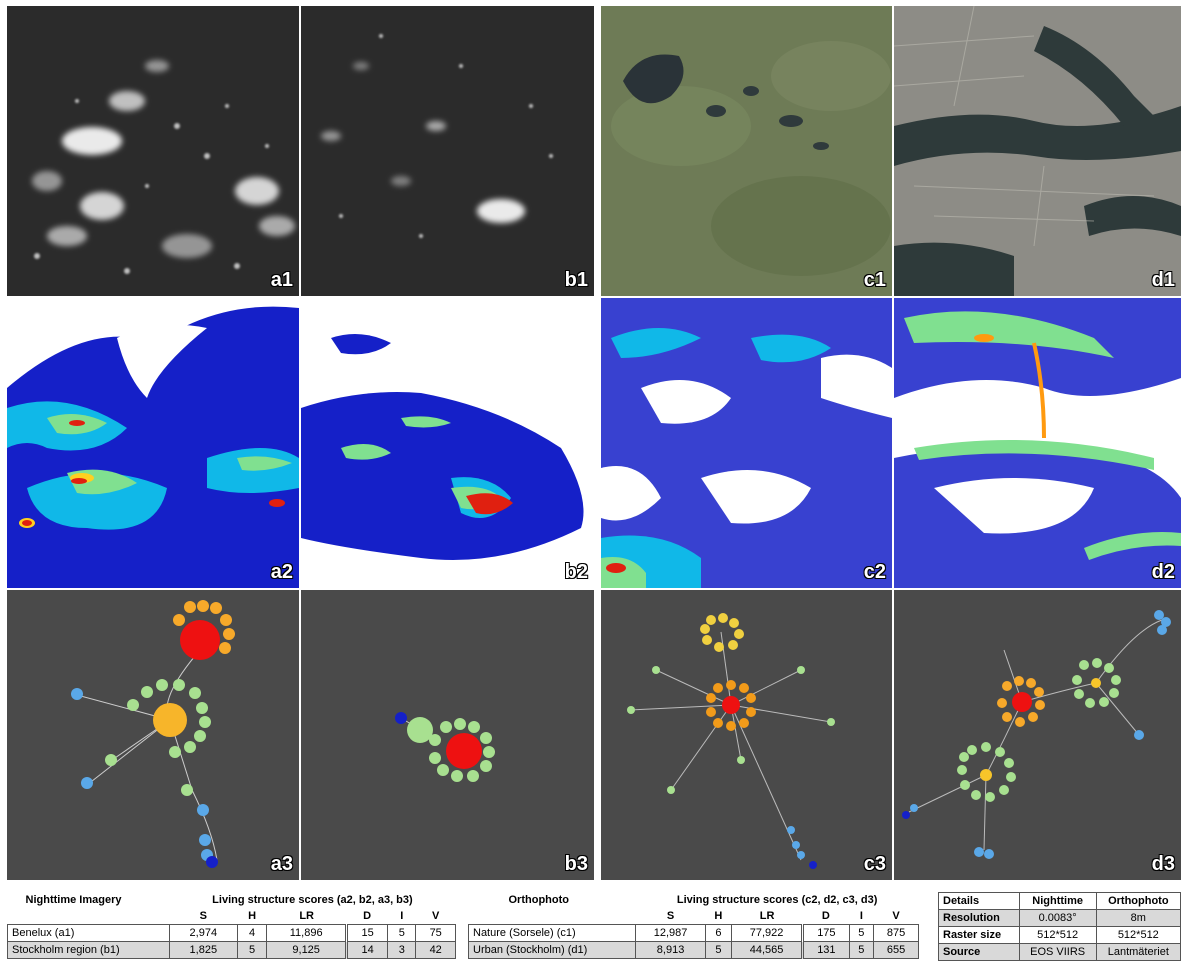 The height and width of the screenshot is (972, 1184). What do you see at coordinates (447, 151) in the screenshot?
I see `panel-b1-night-stockholm: b1` at bounding box center [447, 151].